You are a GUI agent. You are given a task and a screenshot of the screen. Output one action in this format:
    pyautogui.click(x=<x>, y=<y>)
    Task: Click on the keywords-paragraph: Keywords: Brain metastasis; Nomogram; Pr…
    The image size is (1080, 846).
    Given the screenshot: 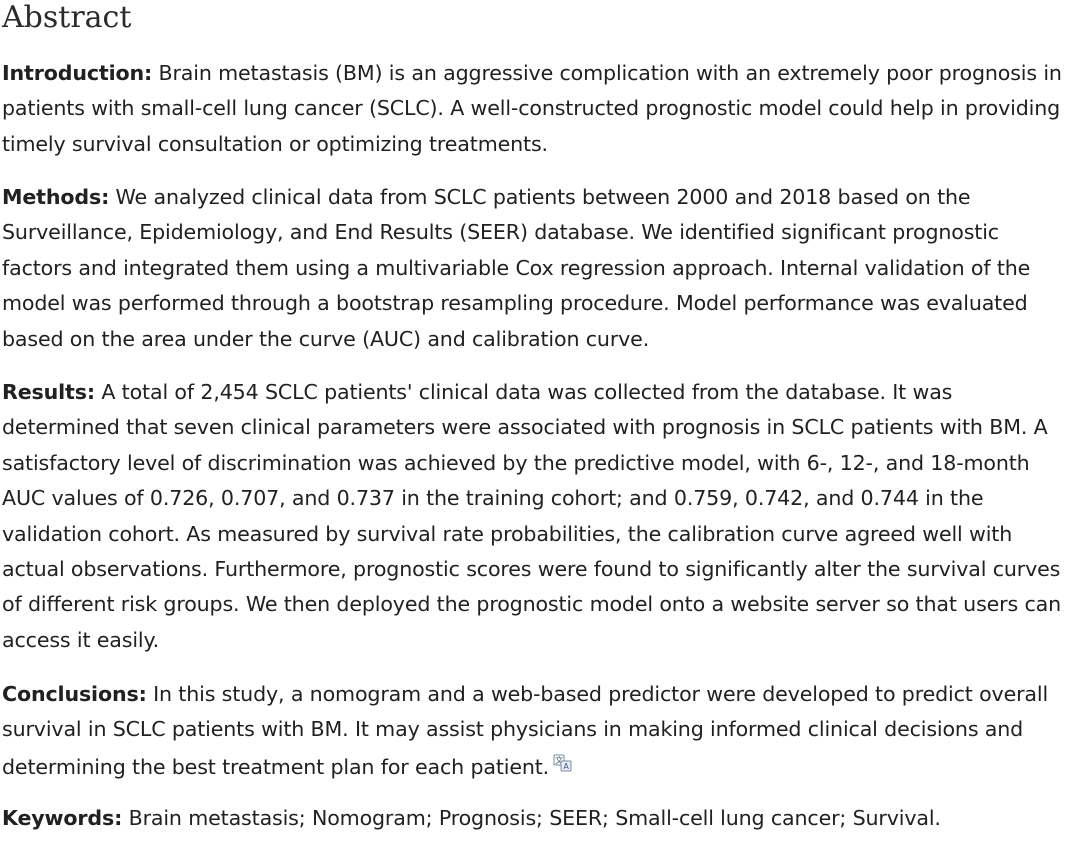 What is the action you would take?
    pyautogui.click(x=537, y=818)
    